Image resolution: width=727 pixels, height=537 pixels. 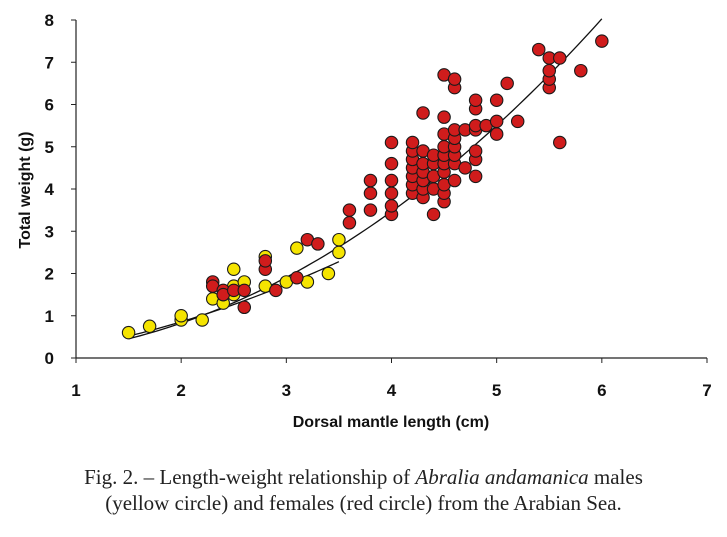 What do you see at coordinates (49, 62) in the screenshot?
I see `y-tick-label: 7` at bounding box center [49, 62].